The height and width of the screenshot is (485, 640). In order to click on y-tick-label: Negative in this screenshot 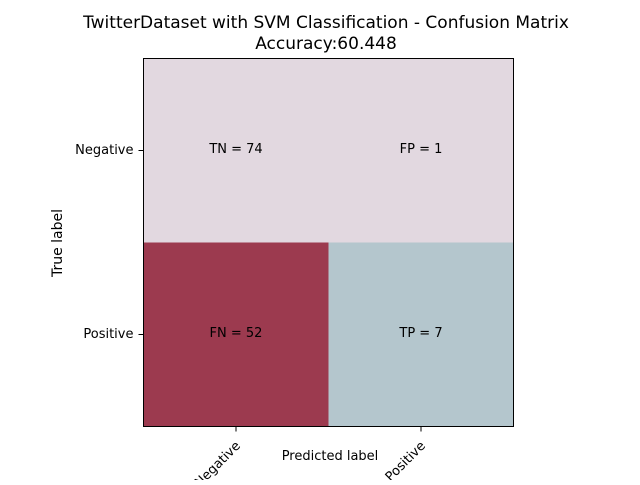, I will do `click(104, 150)`.